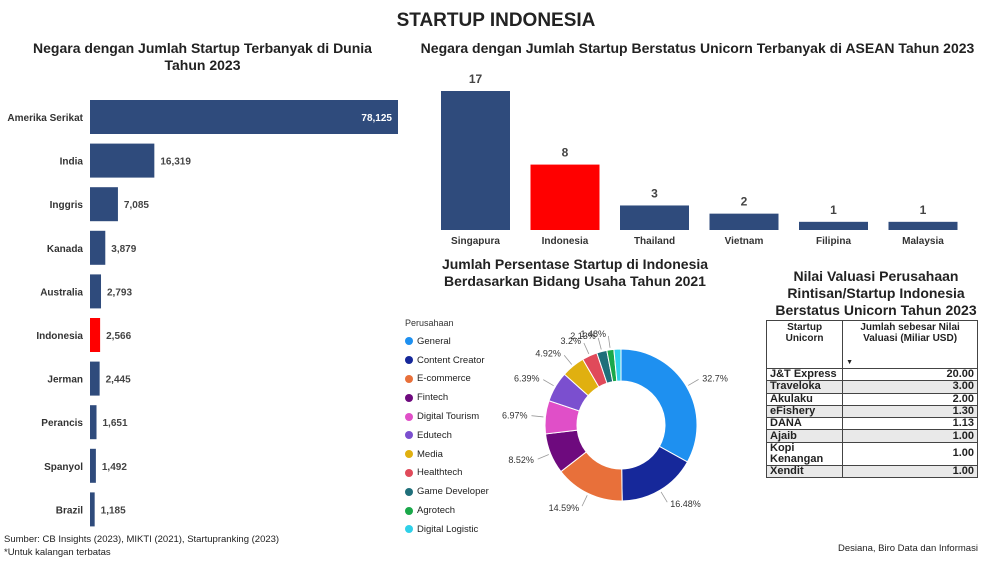  Describe the element at coordinates (175, 162) in the screenshot. I see `value-label: 16,319` at that location.